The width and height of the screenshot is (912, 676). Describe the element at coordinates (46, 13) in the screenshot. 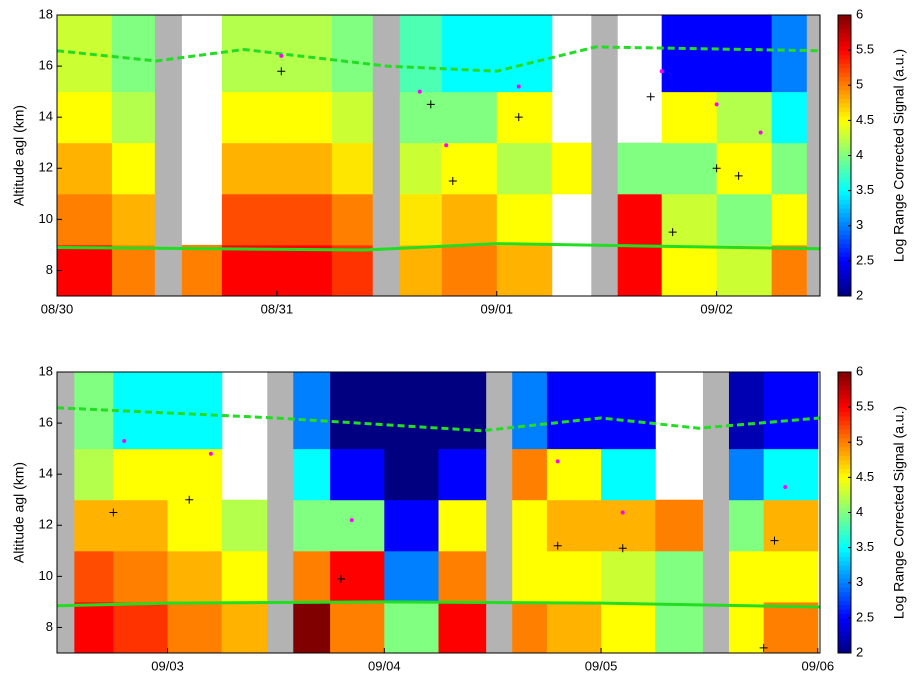

I see `y-tick-label: 18` at that location.